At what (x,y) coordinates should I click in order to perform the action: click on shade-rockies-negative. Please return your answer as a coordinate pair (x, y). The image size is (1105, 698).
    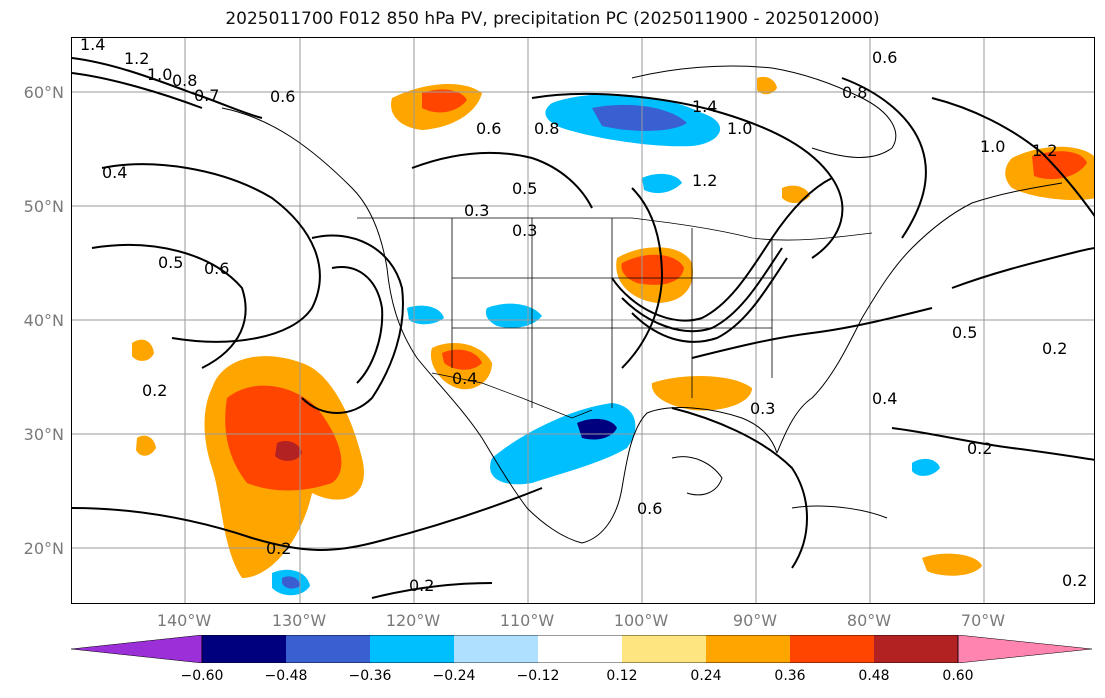
    Looking at the image, I should click on (513, 315).